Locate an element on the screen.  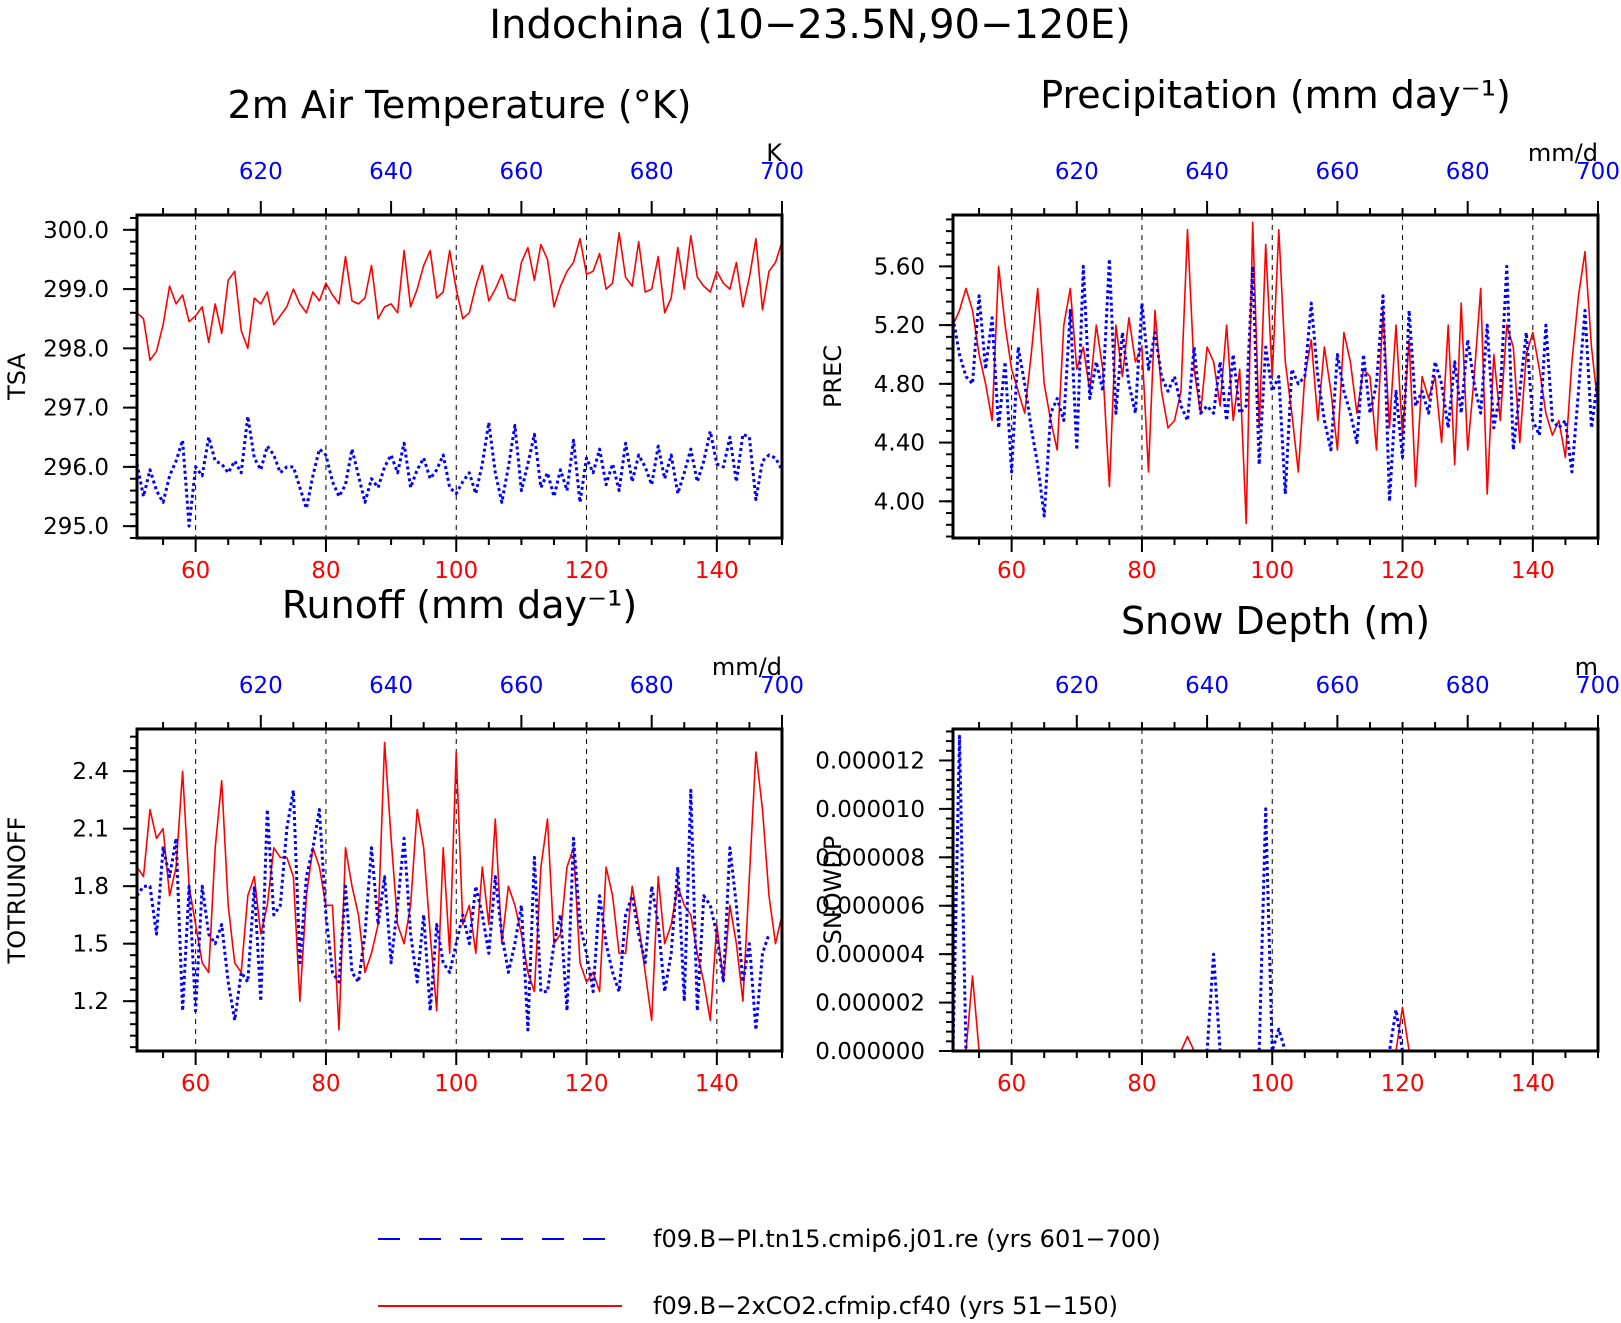
legend-pi-label: f09.B−PI.tn15.cmip6.j01.re (yrs 601−700) is located at coordinates (907, 1239).